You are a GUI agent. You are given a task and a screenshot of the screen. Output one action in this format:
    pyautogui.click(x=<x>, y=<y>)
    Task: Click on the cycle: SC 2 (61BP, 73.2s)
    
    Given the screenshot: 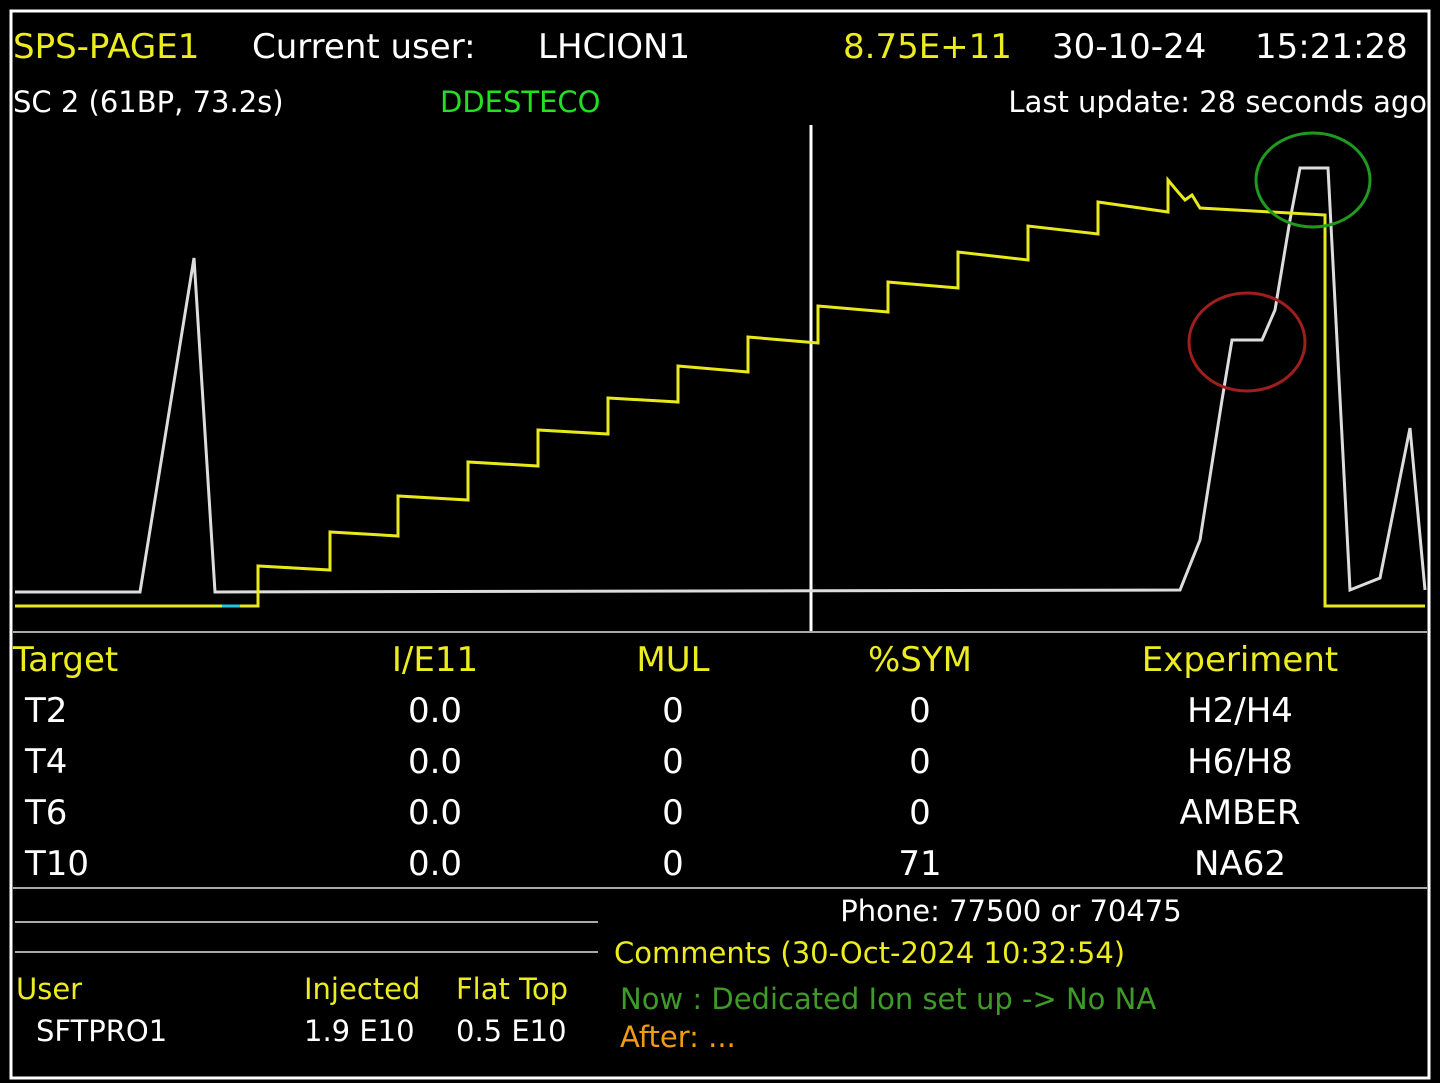 What is the action you would take?
    pyautogui.click(x=148, y=102)
    